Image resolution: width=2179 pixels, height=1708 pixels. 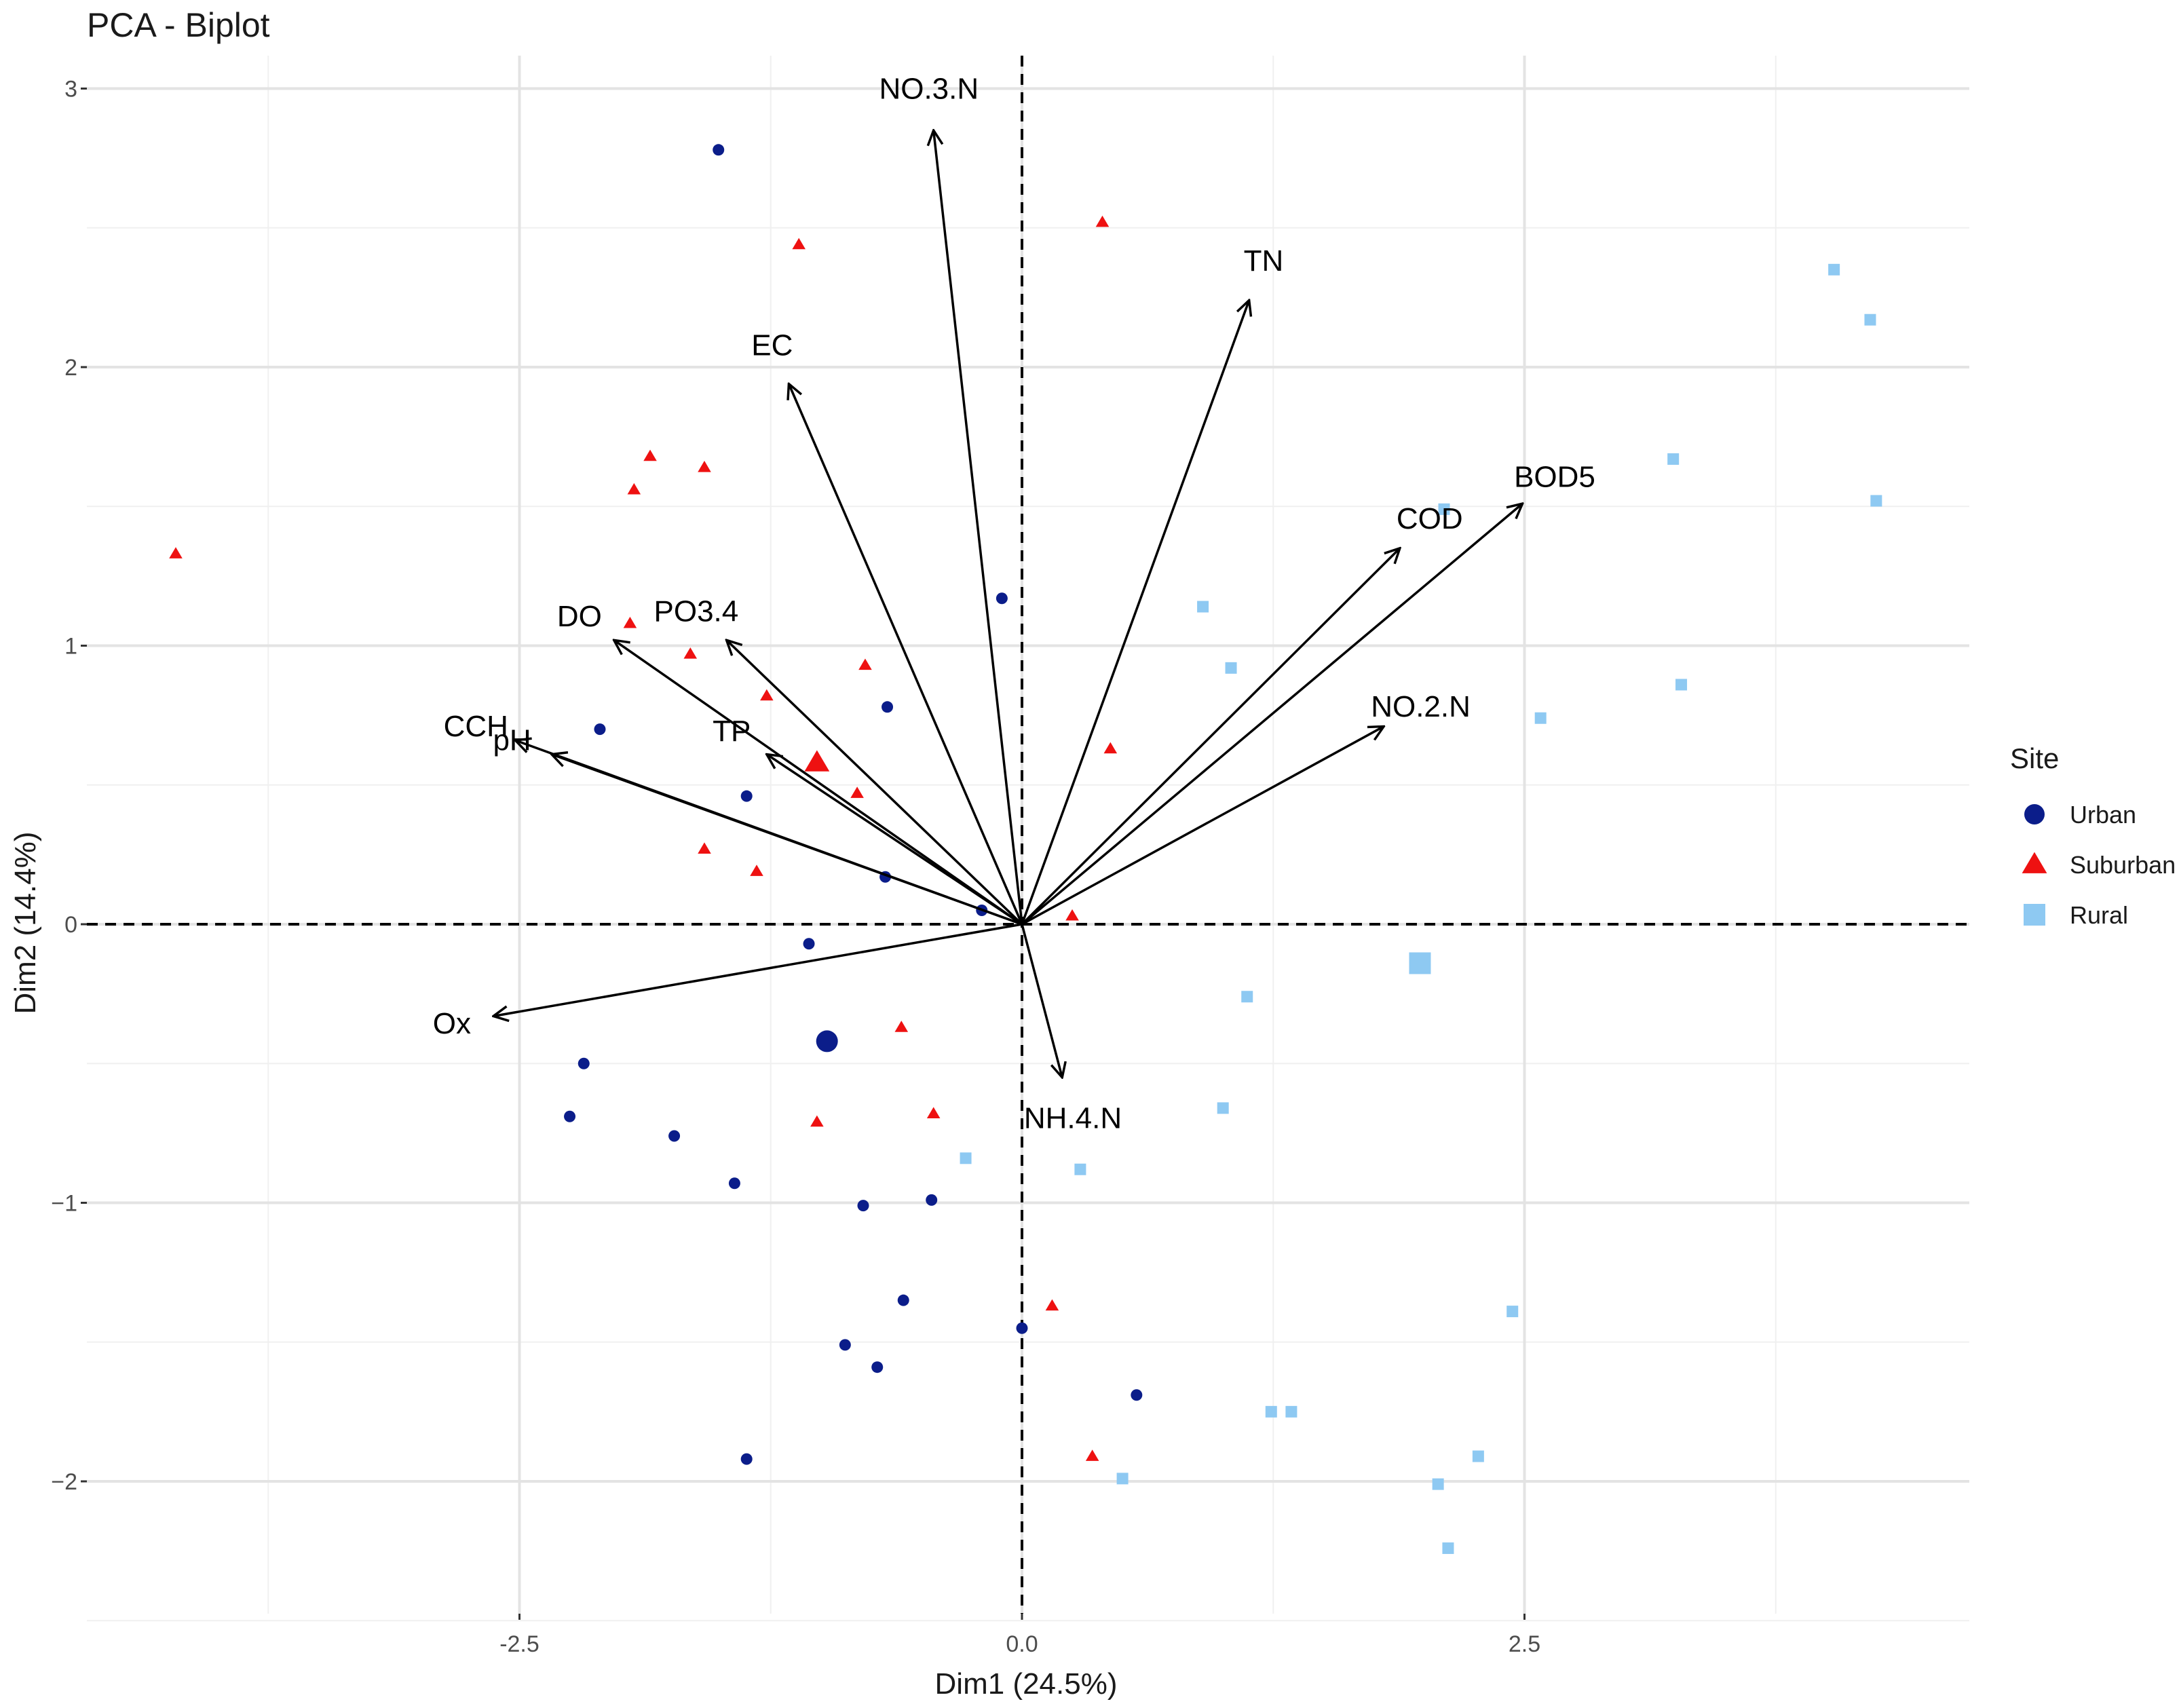 What do you see at coordinates (519, 1644) in the screenshot?
I see `x-tick-label: -2.5` at bounding box center [519, 1644].